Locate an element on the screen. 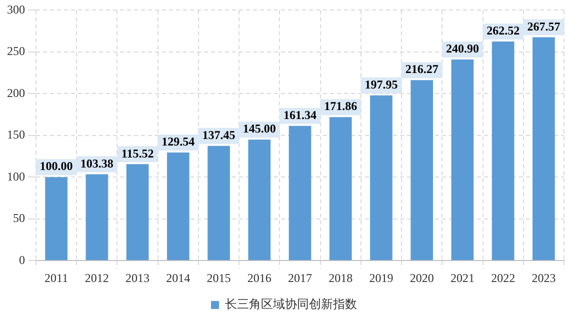 This screenshot has width=578, height=323. x-tick-label: 2023 is located at coordinates (544, 277).